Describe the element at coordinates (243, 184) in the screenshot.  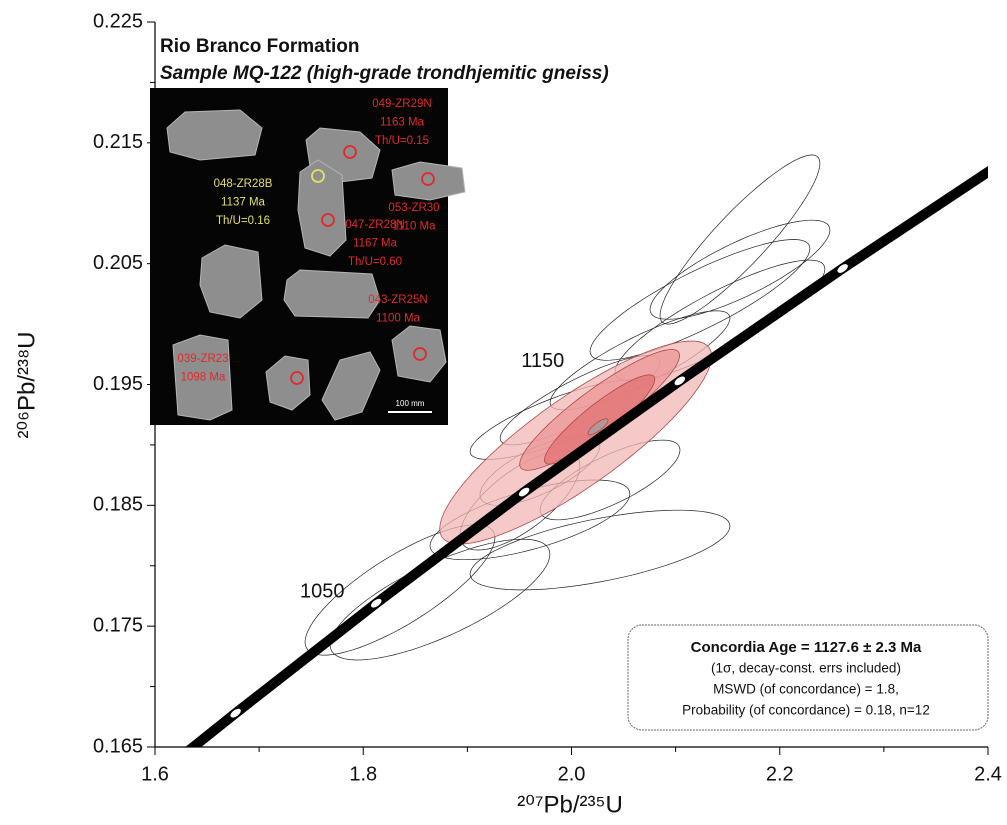
I see `inset-label: 048-ZR28B` at that location.